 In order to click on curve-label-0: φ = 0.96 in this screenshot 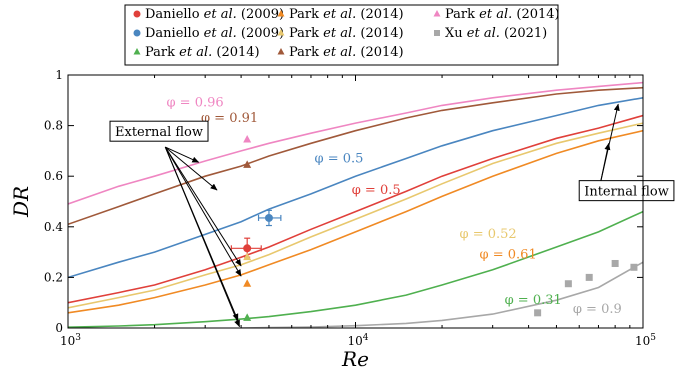, I will do `click(194, 103)`.